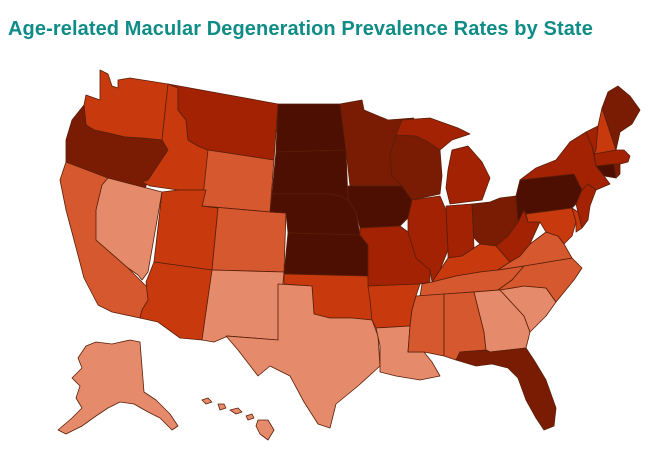 The width and height of the screenshot is (650, 471). Describe the element at coordinates (223, 122) in the screenshot. I see `state-mt` at that location.